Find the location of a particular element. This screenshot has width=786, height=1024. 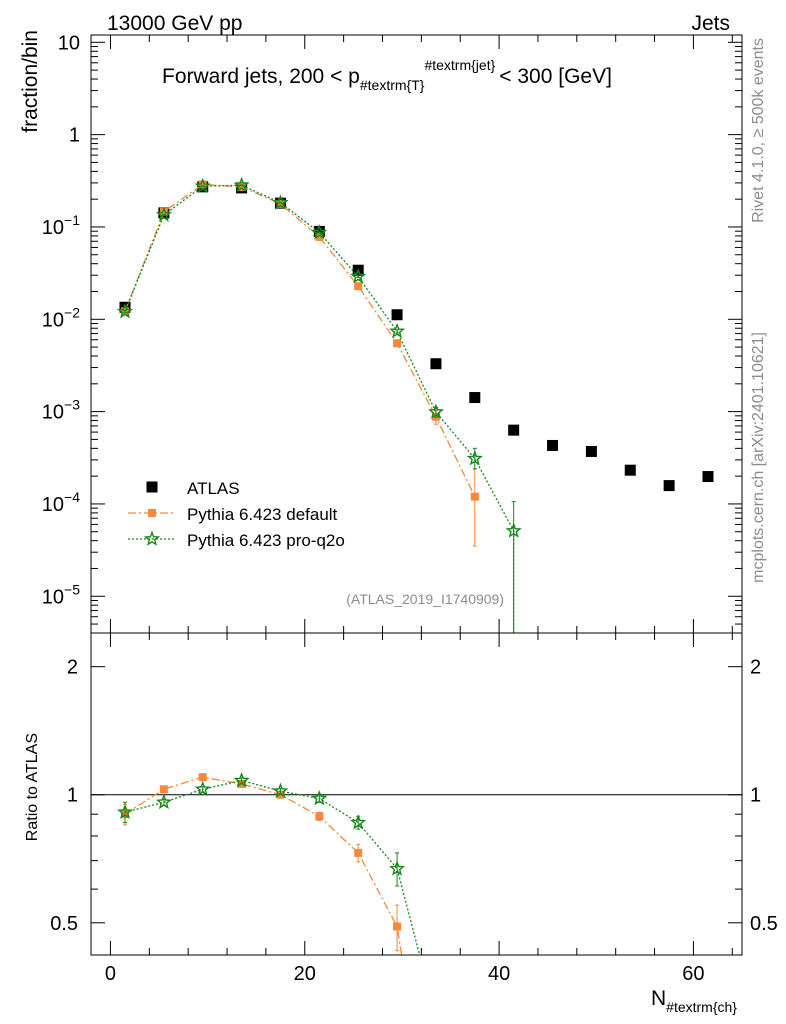

ratio-y-tick-label: 1 is located at coordinates (72, 796).